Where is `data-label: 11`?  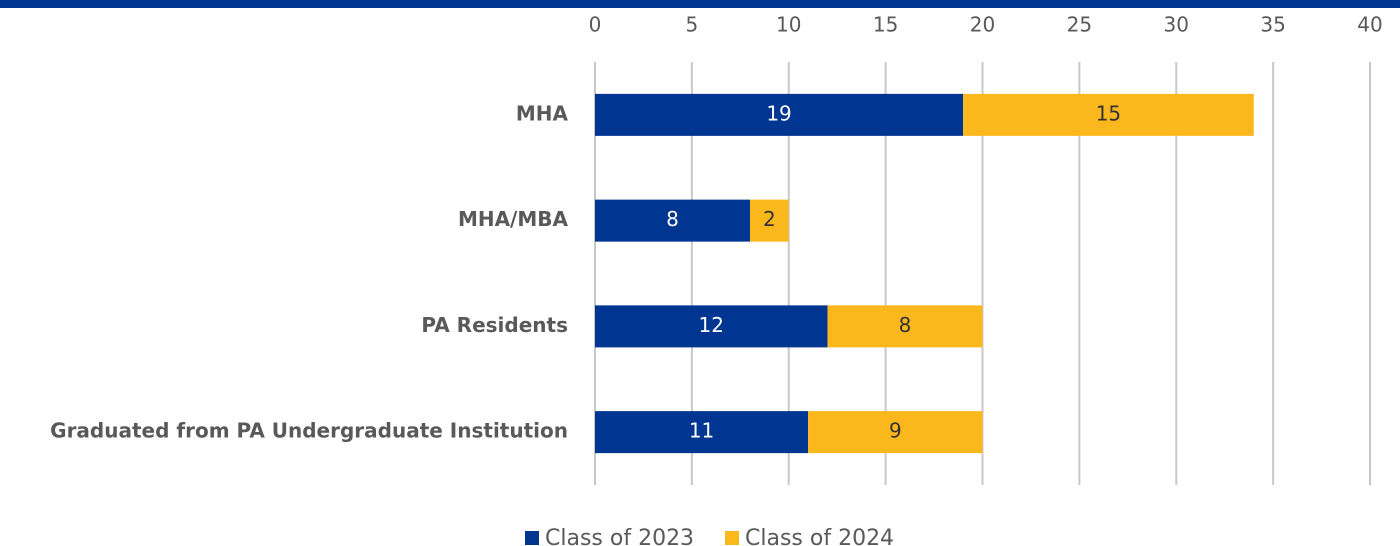 data-label: 11 is located at coordinates (701, 431).